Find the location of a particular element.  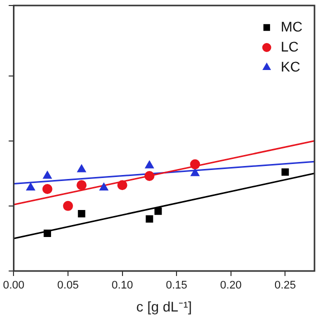

x-tick-label: 0.20 is located at coordinates (231, 286).